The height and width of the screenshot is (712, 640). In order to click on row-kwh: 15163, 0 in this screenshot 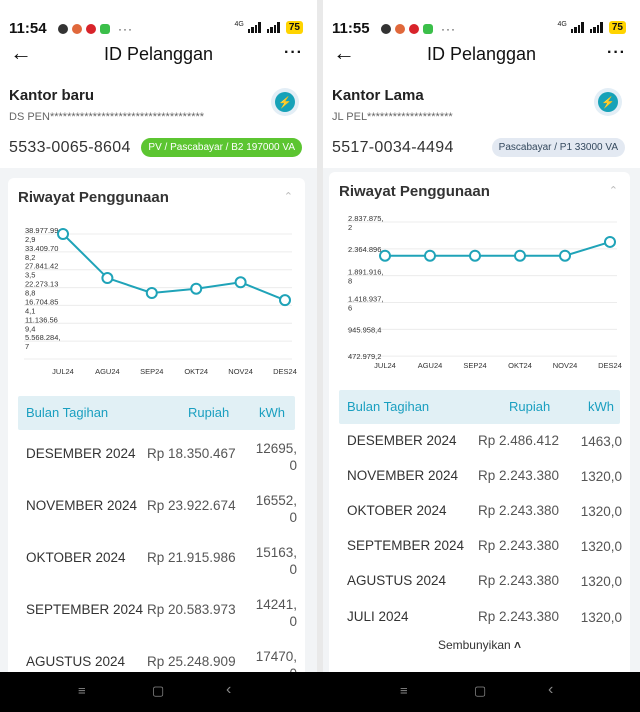, I will do `click(276, 561)`.